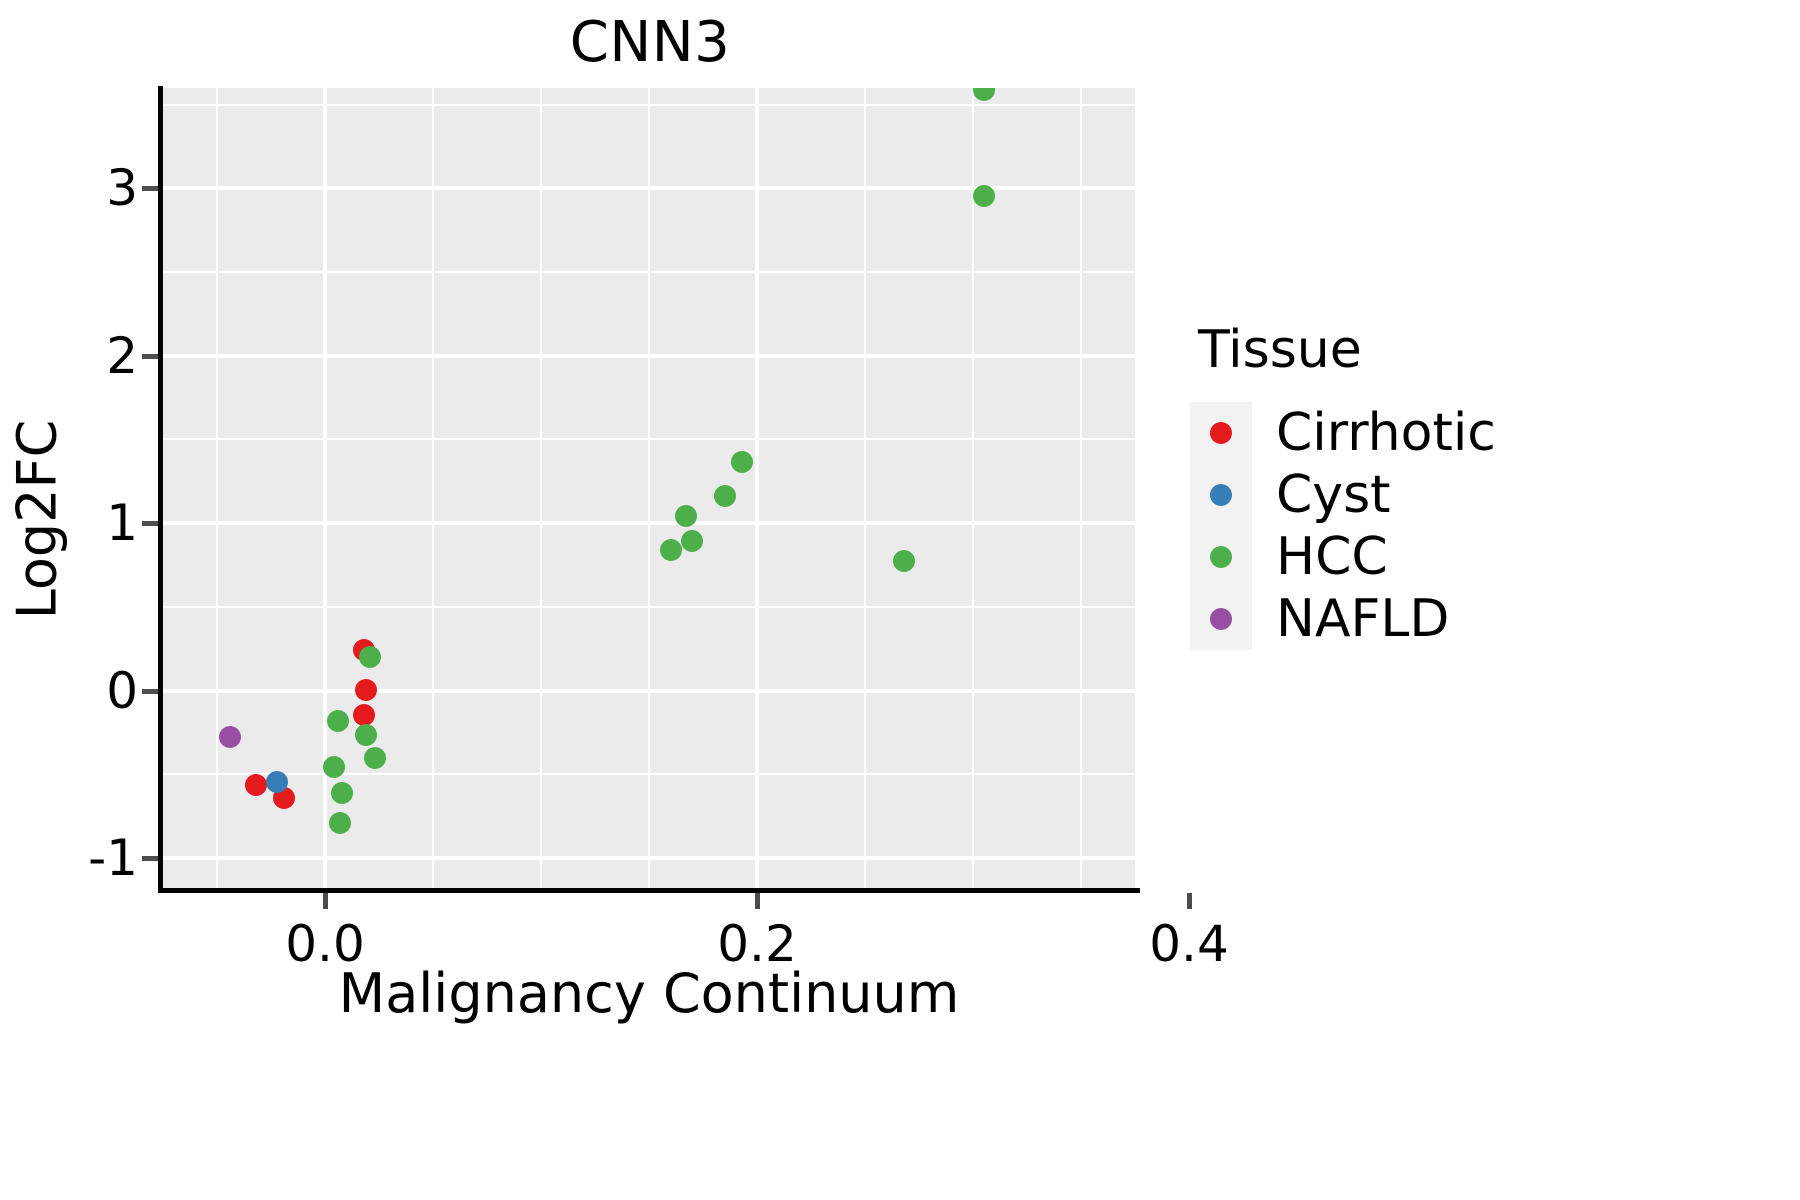 The image size is (1800, 1200). Describe the element at coordinates (122, 188) in the screenshot. I see `y-tick-label: 3` at that location.